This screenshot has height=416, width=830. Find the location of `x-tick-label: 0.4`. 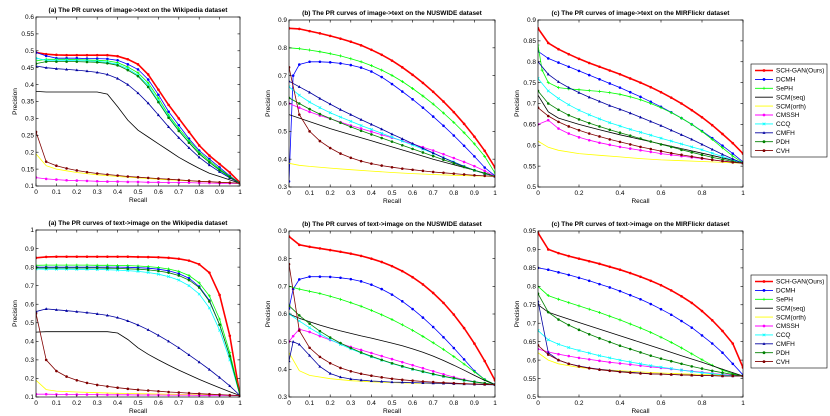

x-tick-label: 0.4 is located at coordinates (117, 192).